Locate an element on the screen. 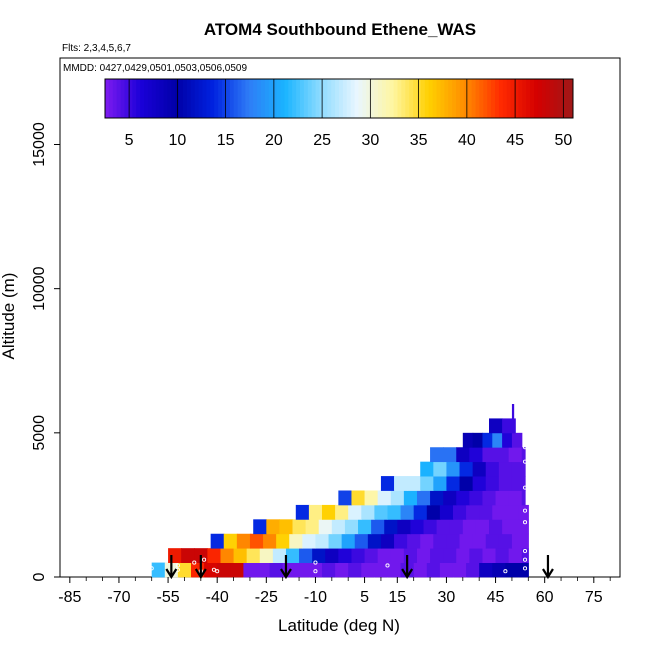 This screenshot has height=650, width=650. colorbar-ticks: 5 10 15 20 25 30 35 40 45 50 is located at coordinates (348, 114).